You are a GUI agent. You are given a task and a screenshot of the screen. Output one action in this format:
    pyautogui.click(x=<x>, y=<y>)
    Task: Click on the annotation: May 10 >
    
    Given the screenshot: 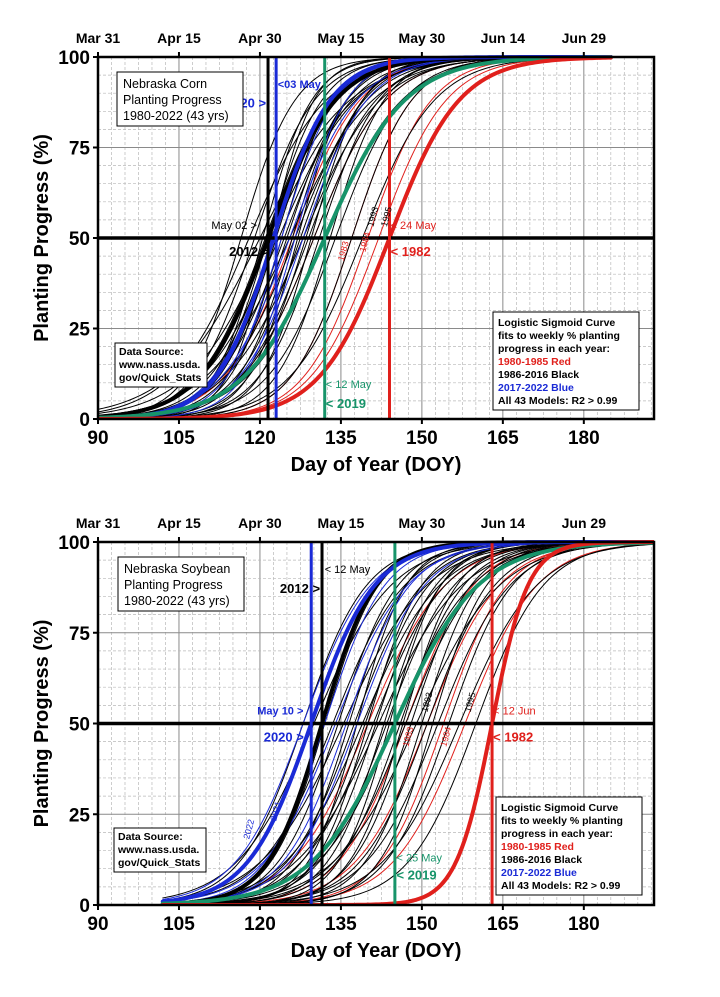 What is the action you would take?
    pyautogui.click(x=280, y=711)
    